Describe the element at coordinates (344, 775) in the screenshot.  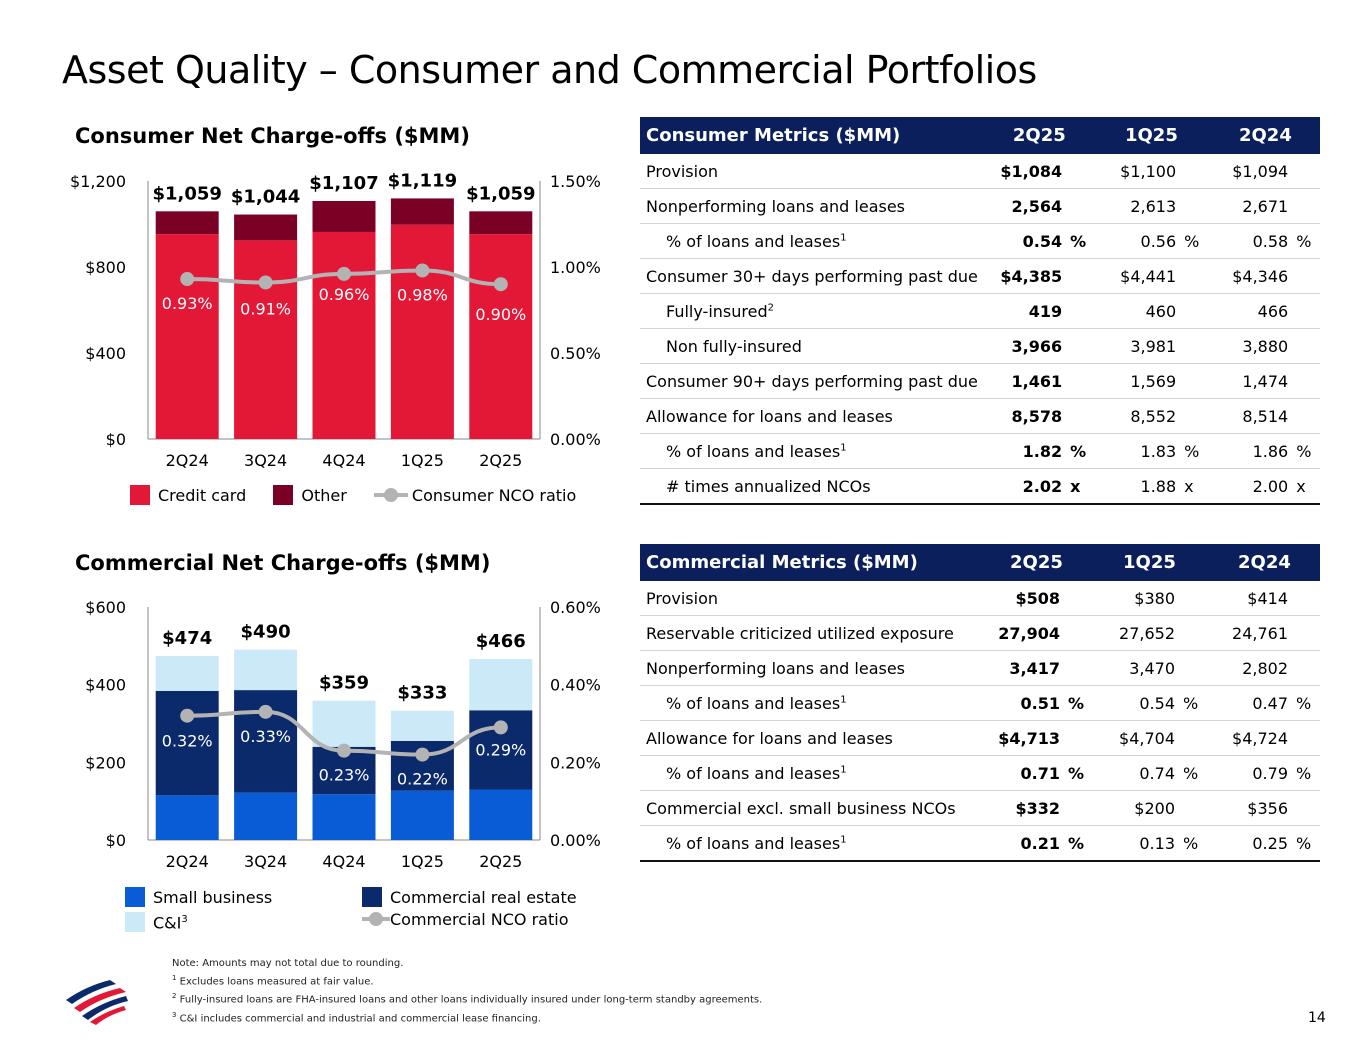
I see `nco-ratio-label: 0.23%` at that location.